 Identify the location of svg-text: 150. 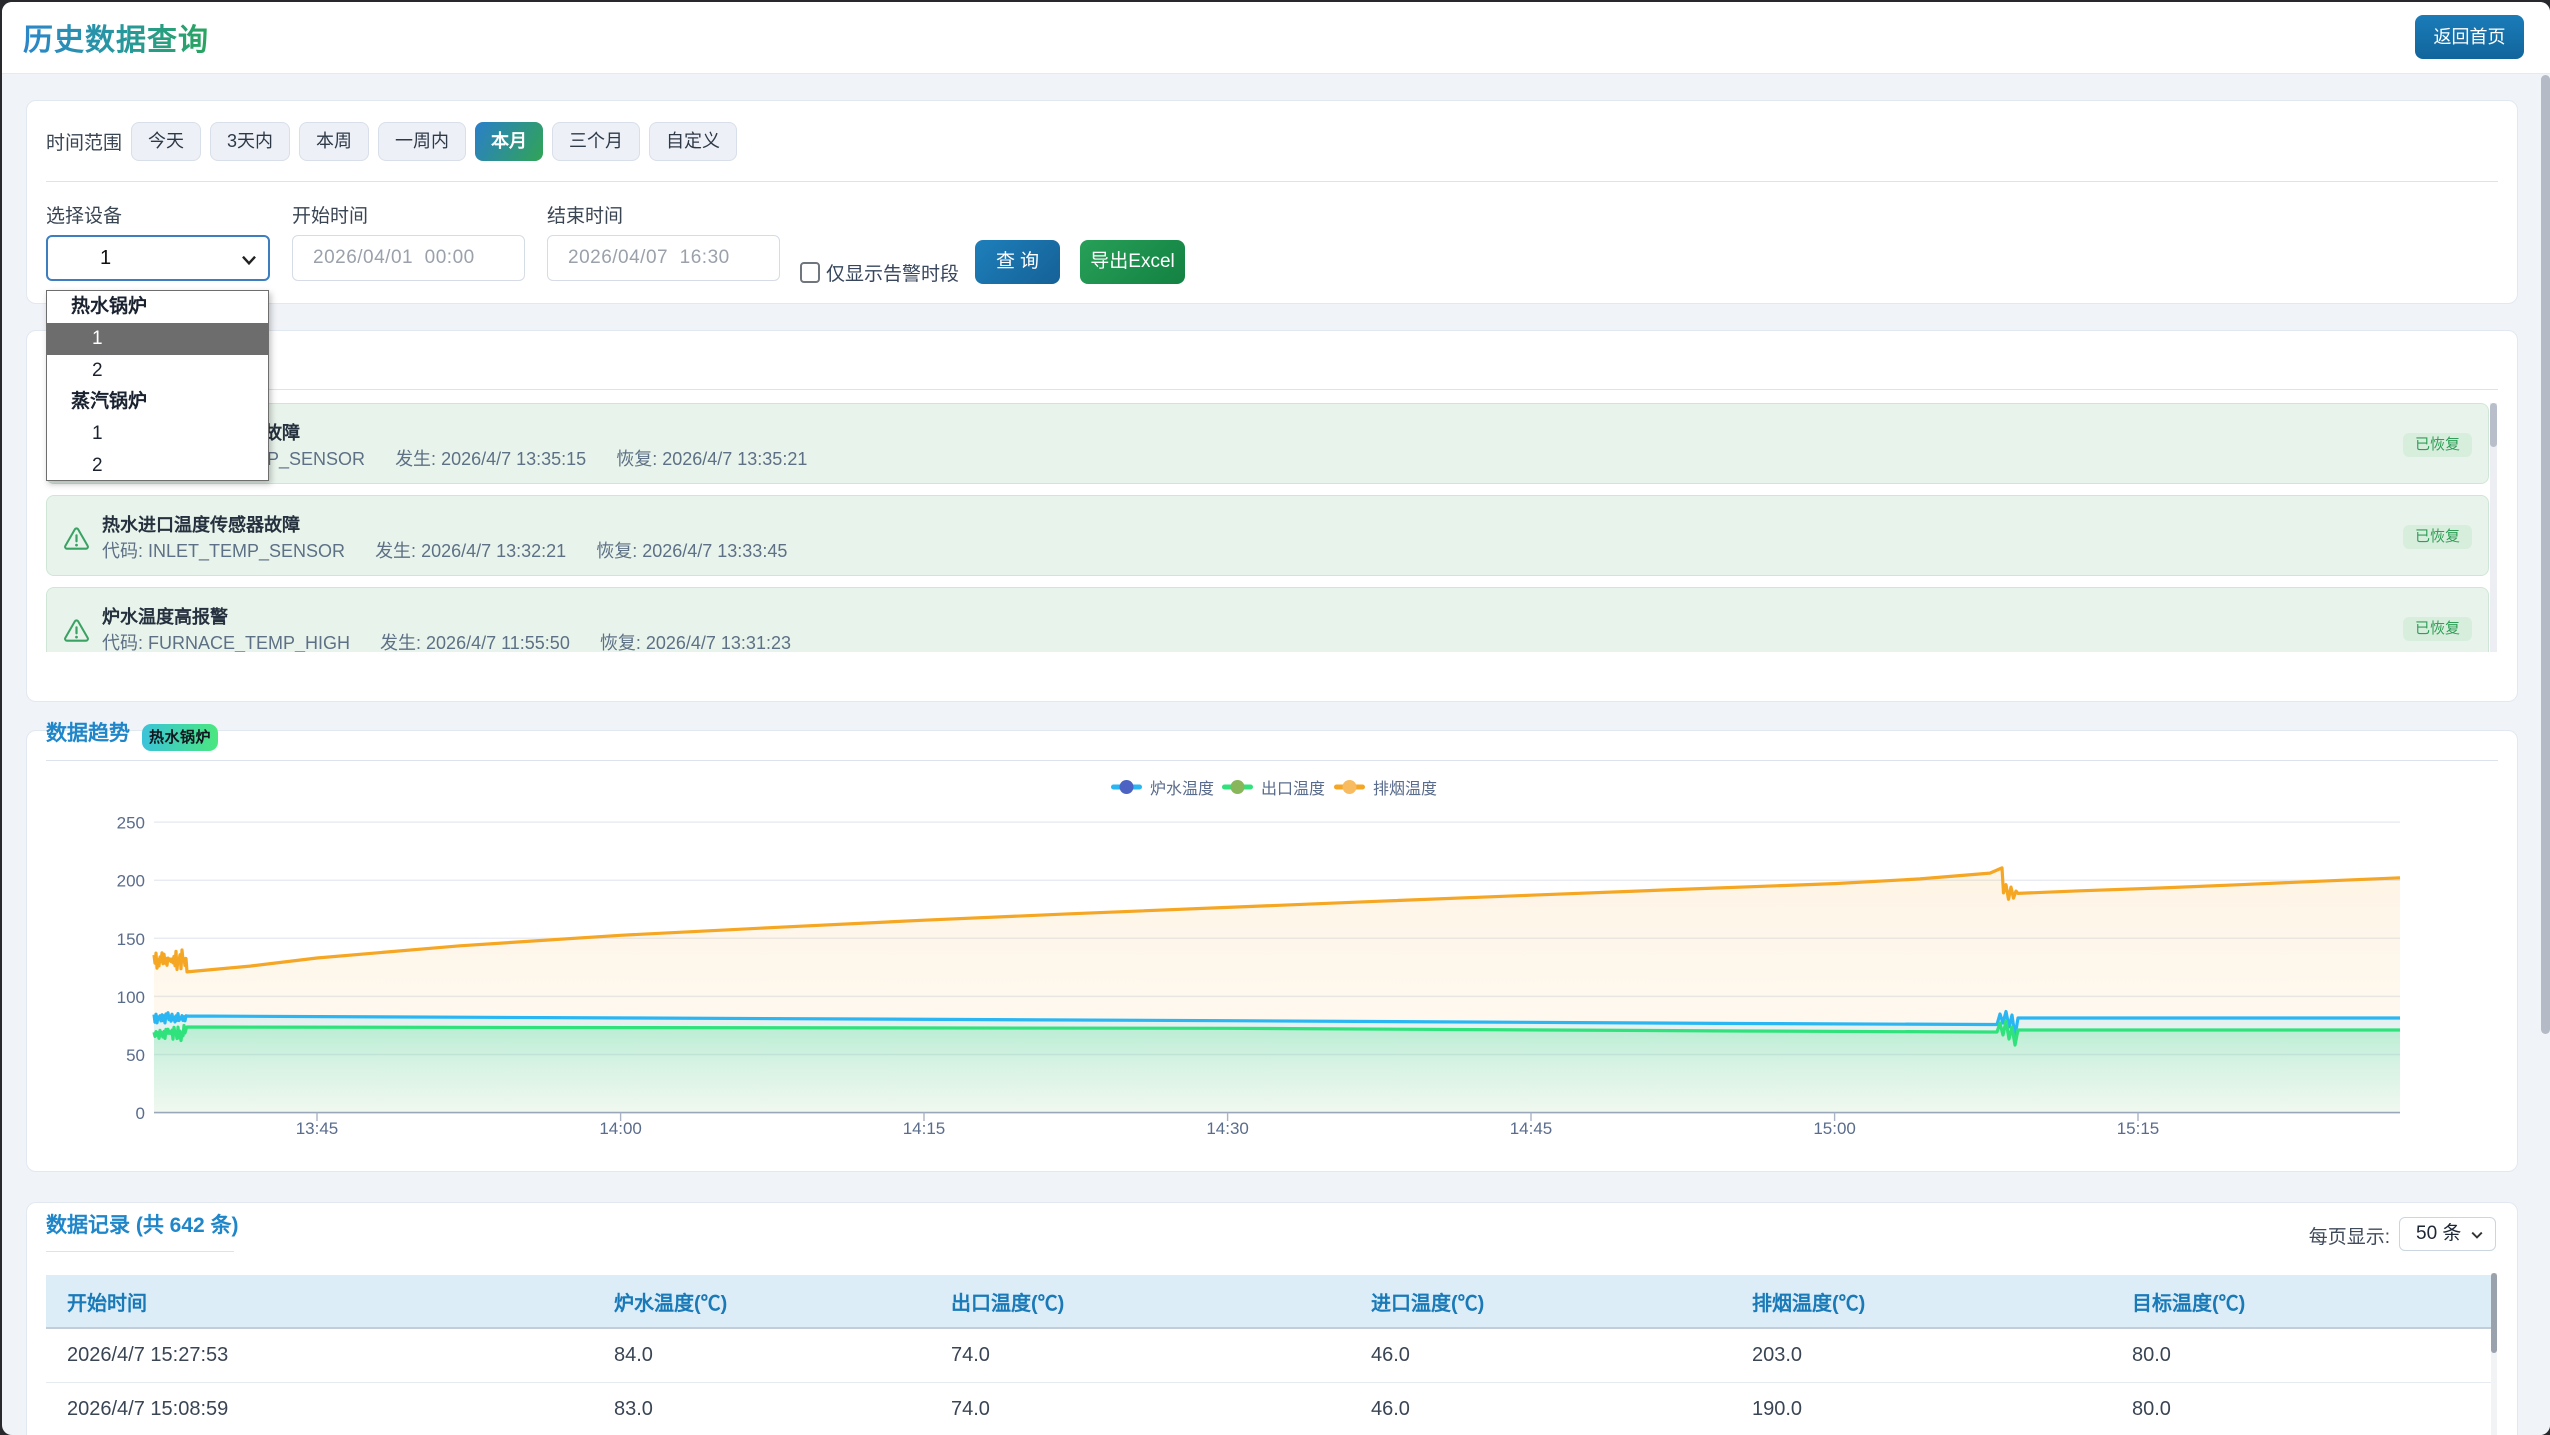
(131, 939).